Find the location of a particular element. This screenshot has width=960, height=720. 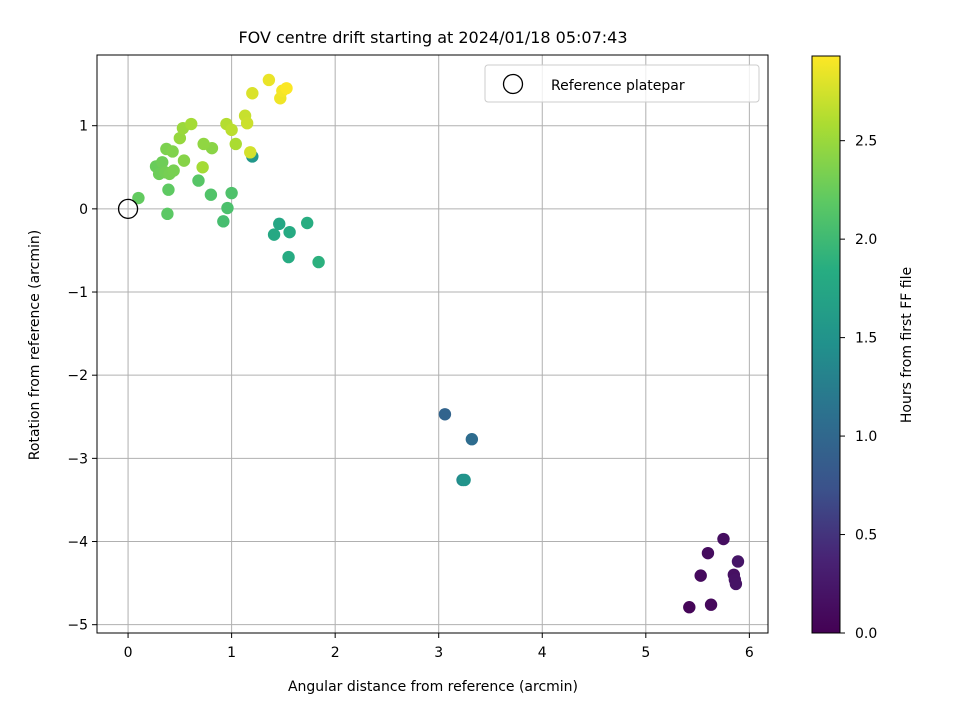

y-axis-label: Rotation from reference (arcmin) is located at coordinates (35, 345).